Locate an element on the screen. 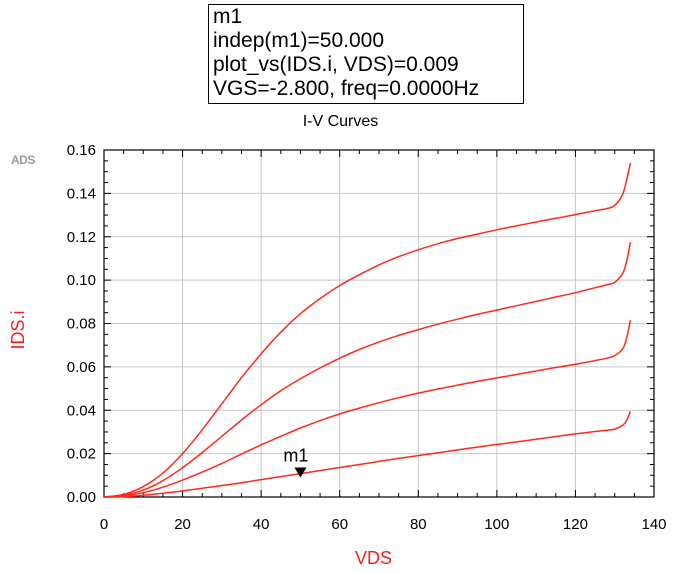 This screenshot has height=573, width=681. marker-indep-value: indep(m1)=50.000 is located at coordinates (299, 40).